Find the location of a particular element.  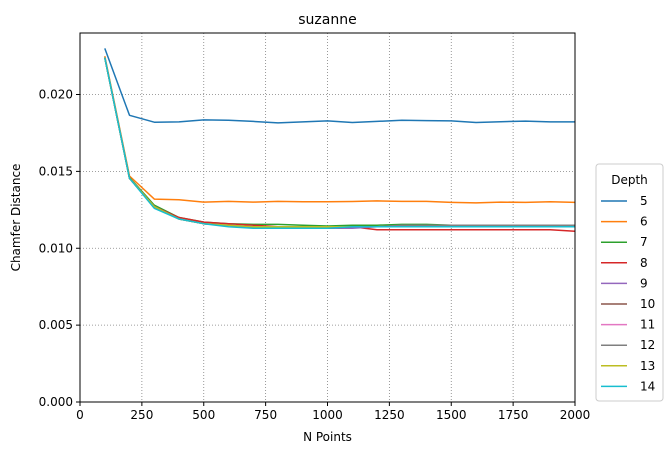

legend-label-8: 8 is located at coordinates (644, 263).